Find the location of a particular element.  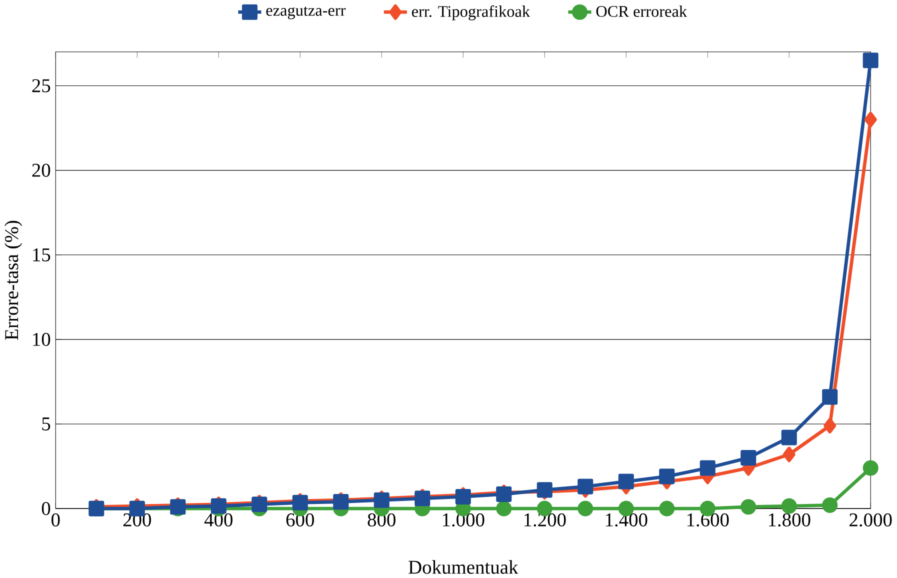

x-tick-label: 2.000 is located at coordinates (871, 519).